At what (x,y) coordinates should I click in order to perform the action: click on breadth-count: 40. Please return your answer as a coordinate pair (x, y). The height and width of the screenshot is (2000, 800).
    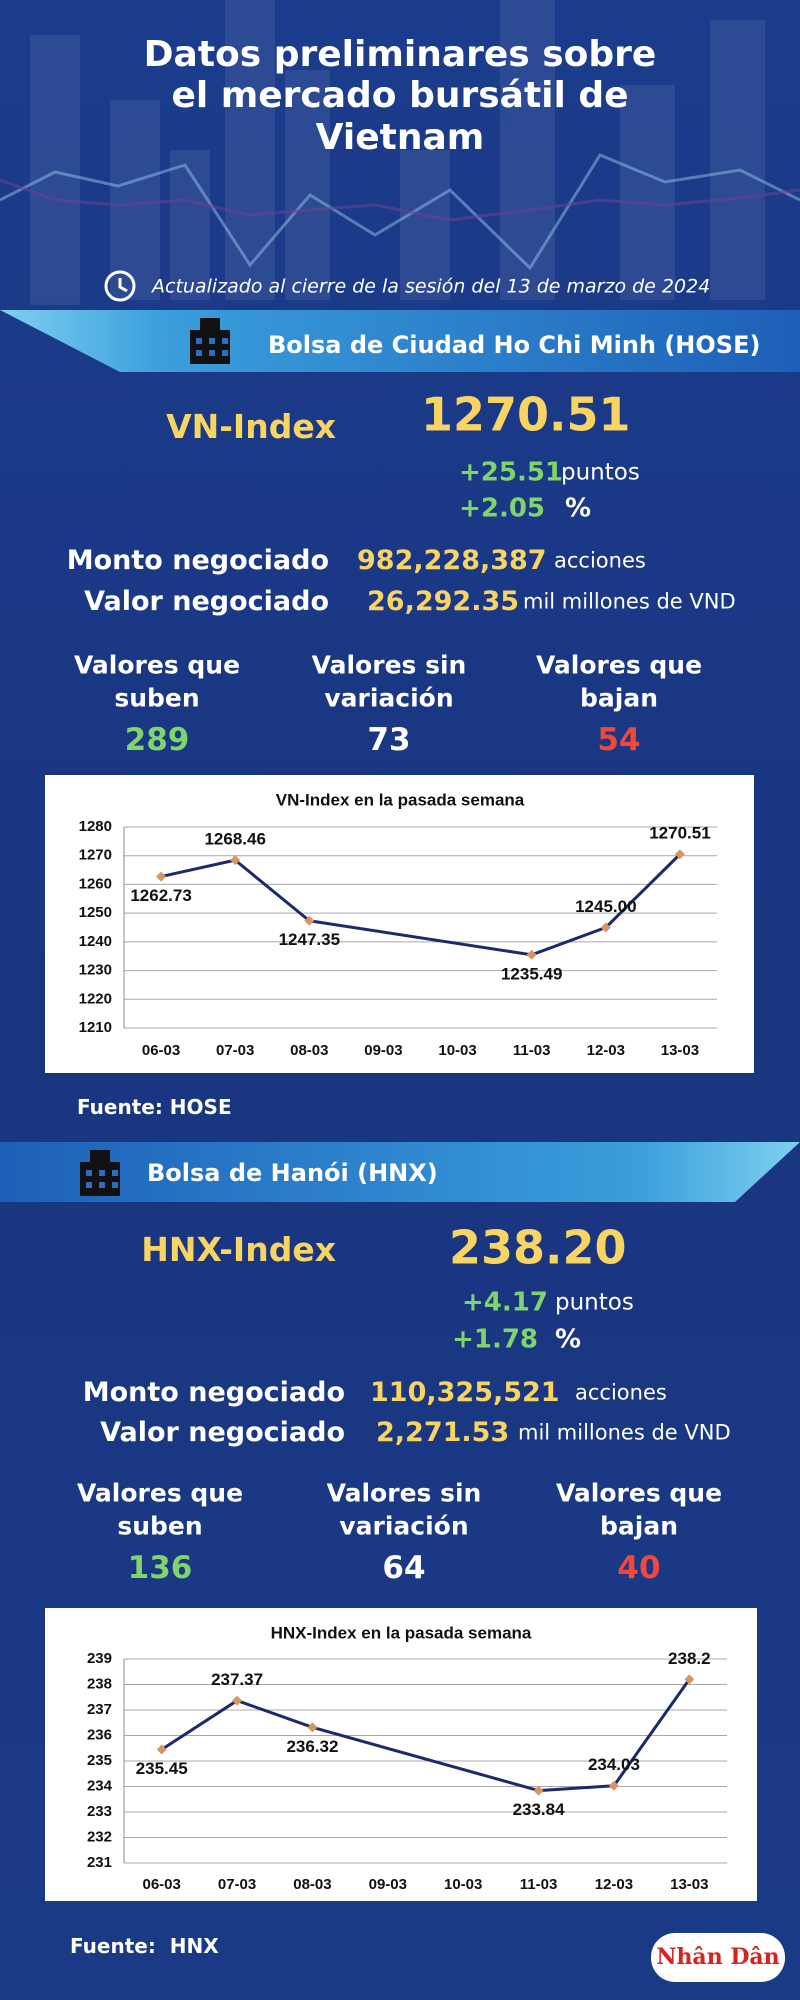
    Looking at the image, I should click on (639, 1567).